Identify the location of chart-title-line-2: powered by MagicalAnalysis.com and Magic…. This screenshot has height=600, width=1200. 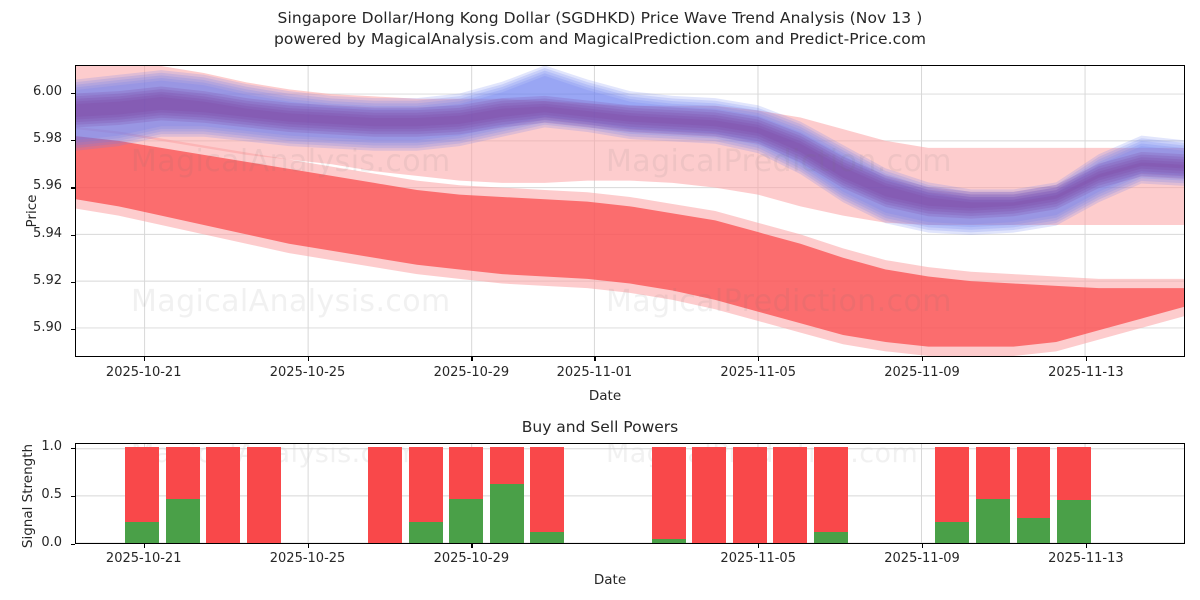
(600, 39).